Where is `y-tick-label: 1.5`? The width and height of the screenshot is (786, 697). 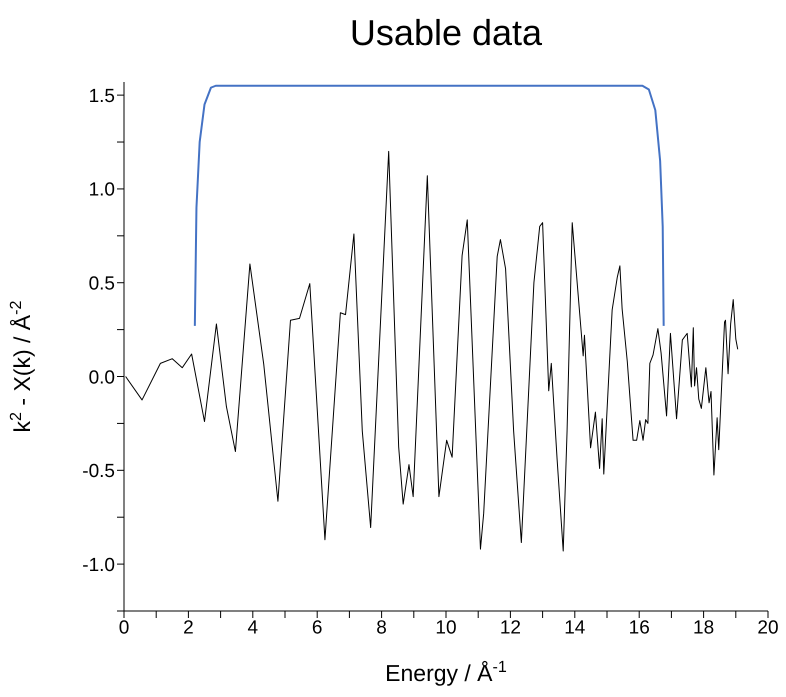
y-tick-label: 1.5 is located at coordinates (101, 96).